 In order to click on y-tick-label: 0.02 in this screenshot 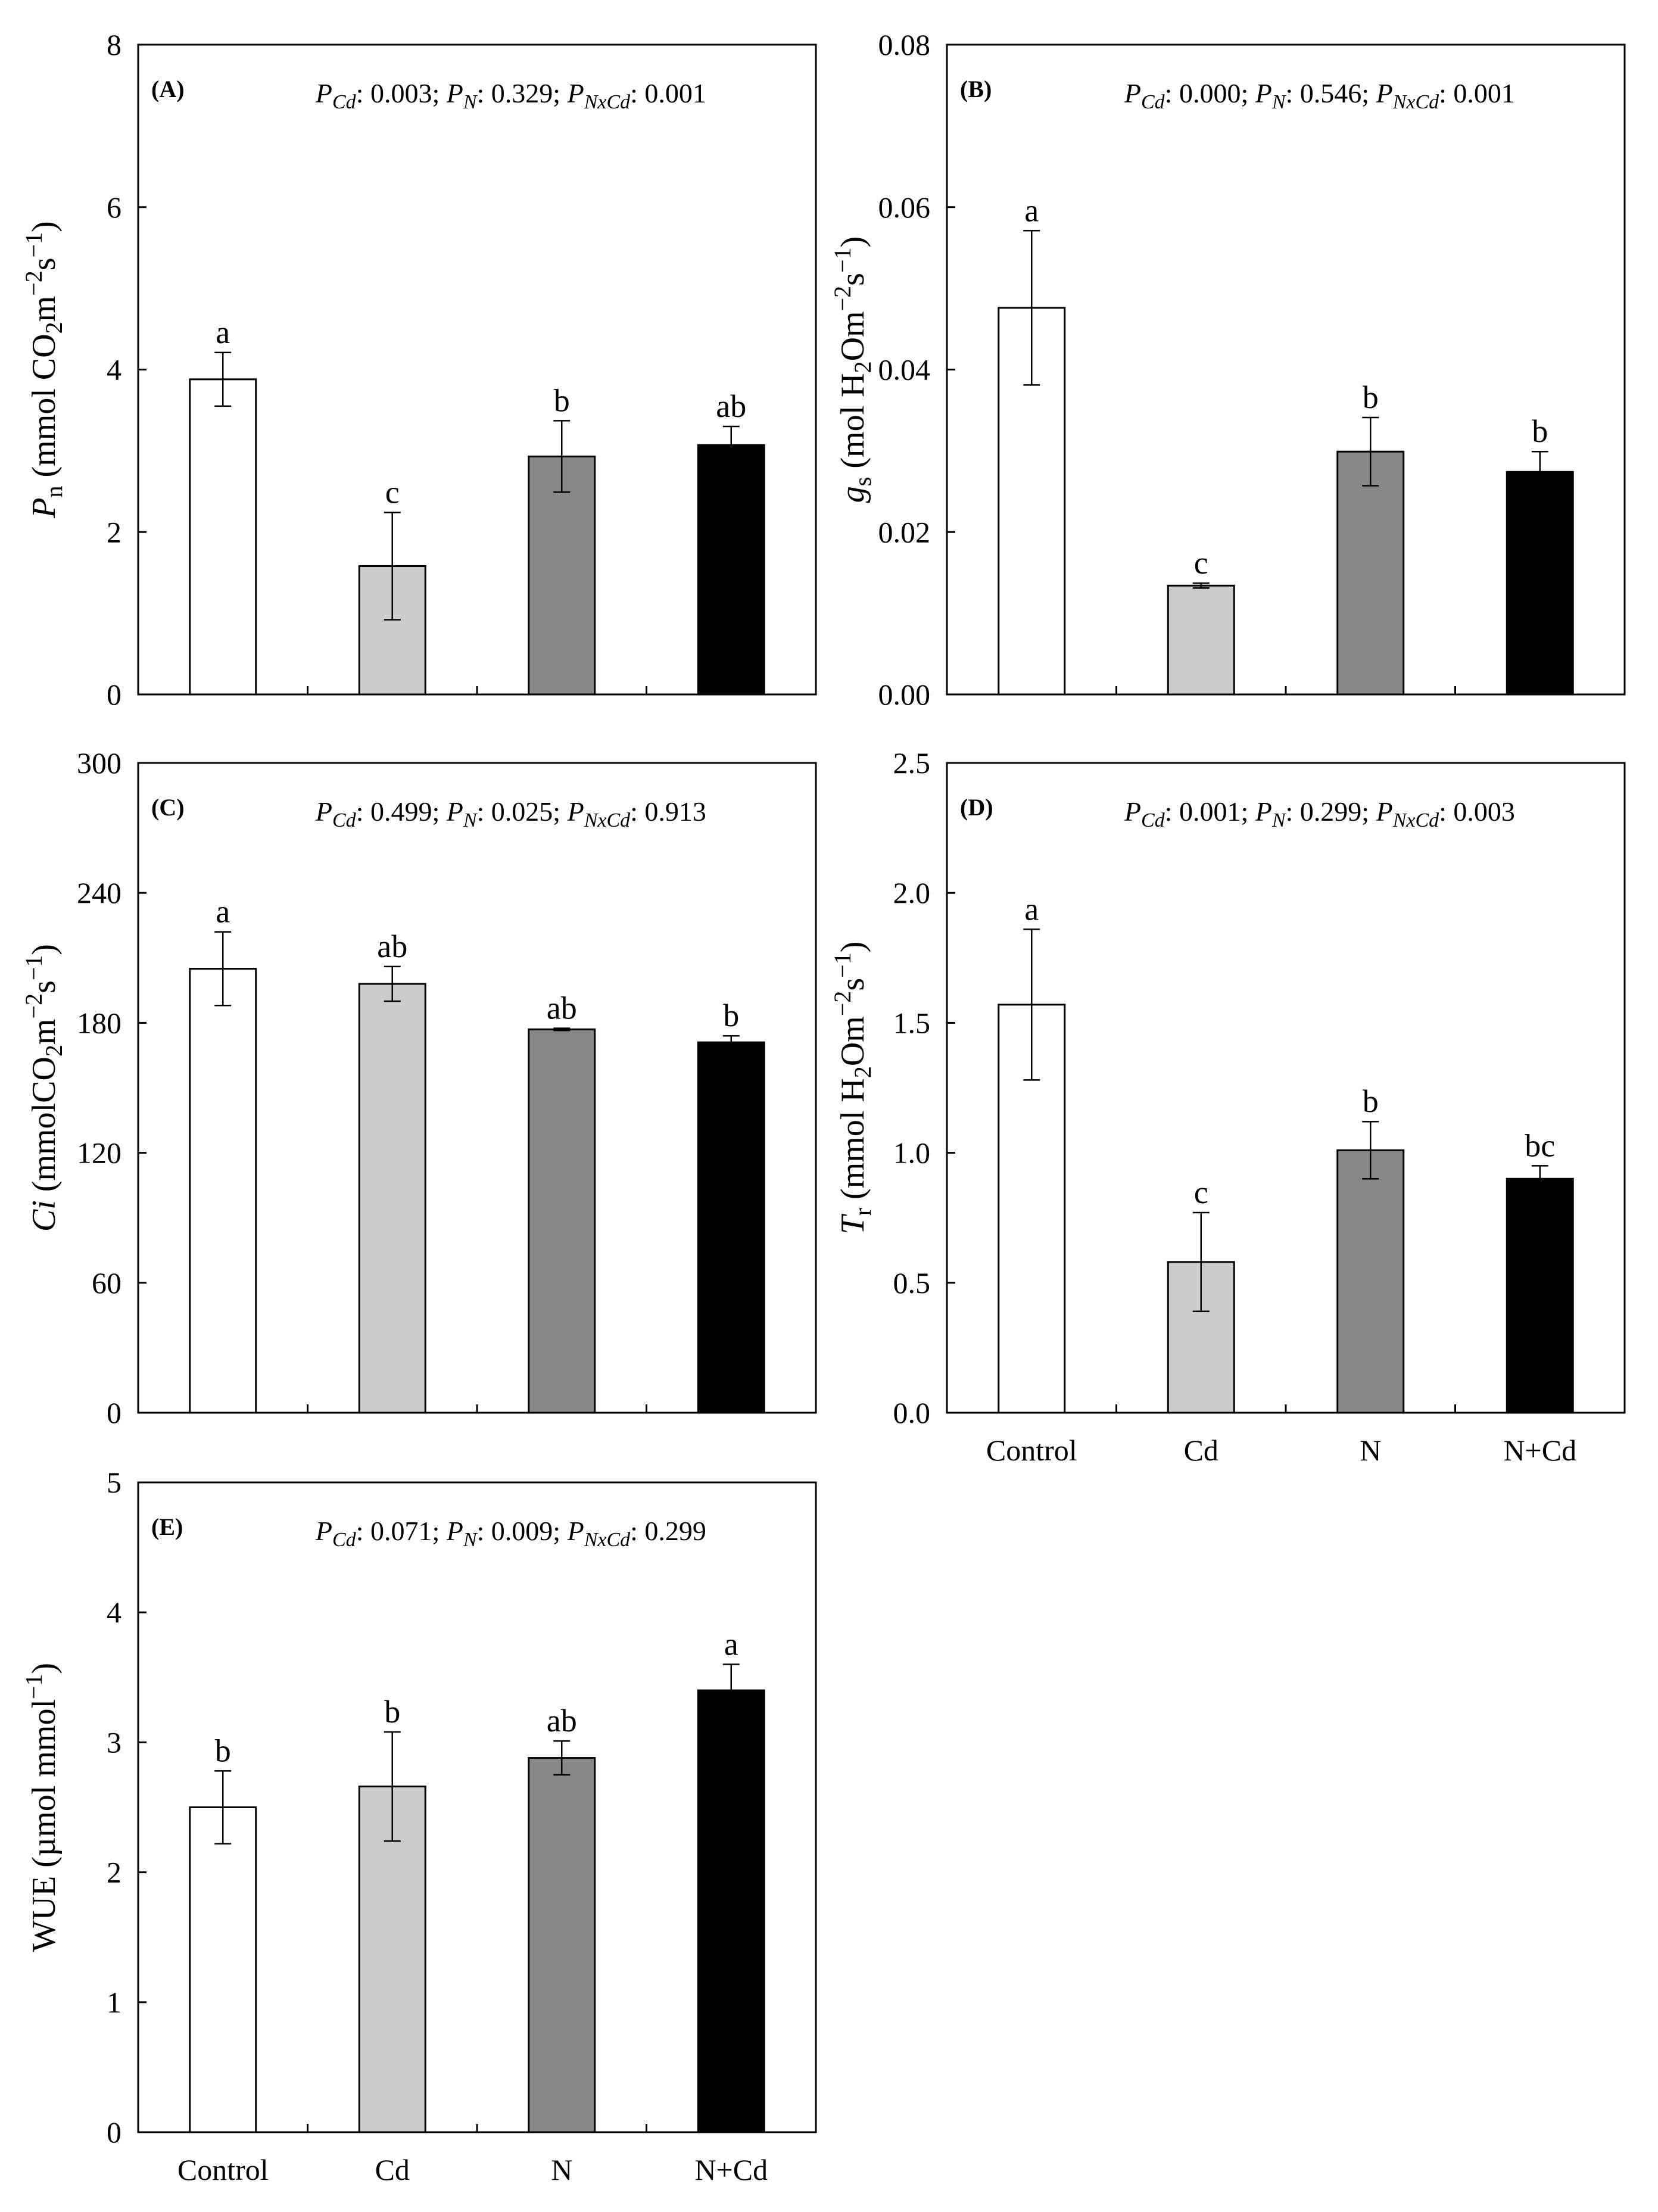, I will do `click(904, 532)`.